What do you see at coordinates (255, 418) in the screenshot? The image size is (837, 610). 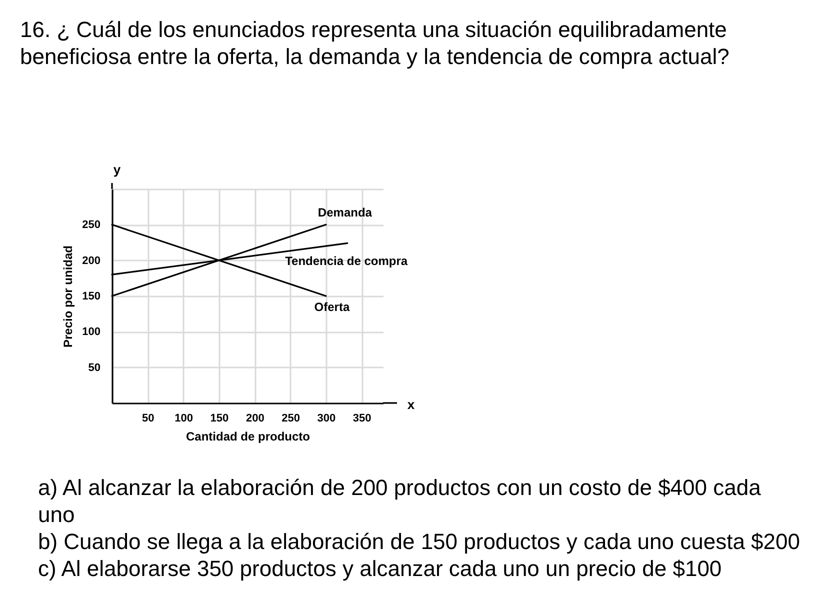 I see `x-tick-label: 200` at bounding box center [255, 418].